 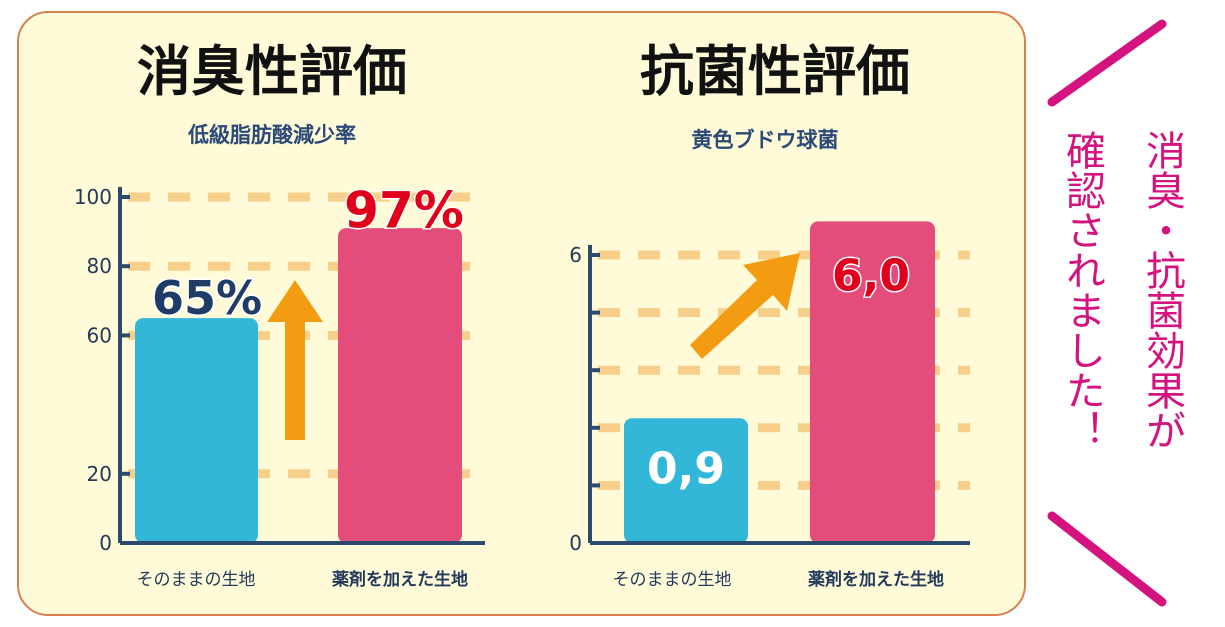 What do you see at coordinates (404, 211) in the screenshot?
I see `data-label: 97%` at bounding box center [404, 211].